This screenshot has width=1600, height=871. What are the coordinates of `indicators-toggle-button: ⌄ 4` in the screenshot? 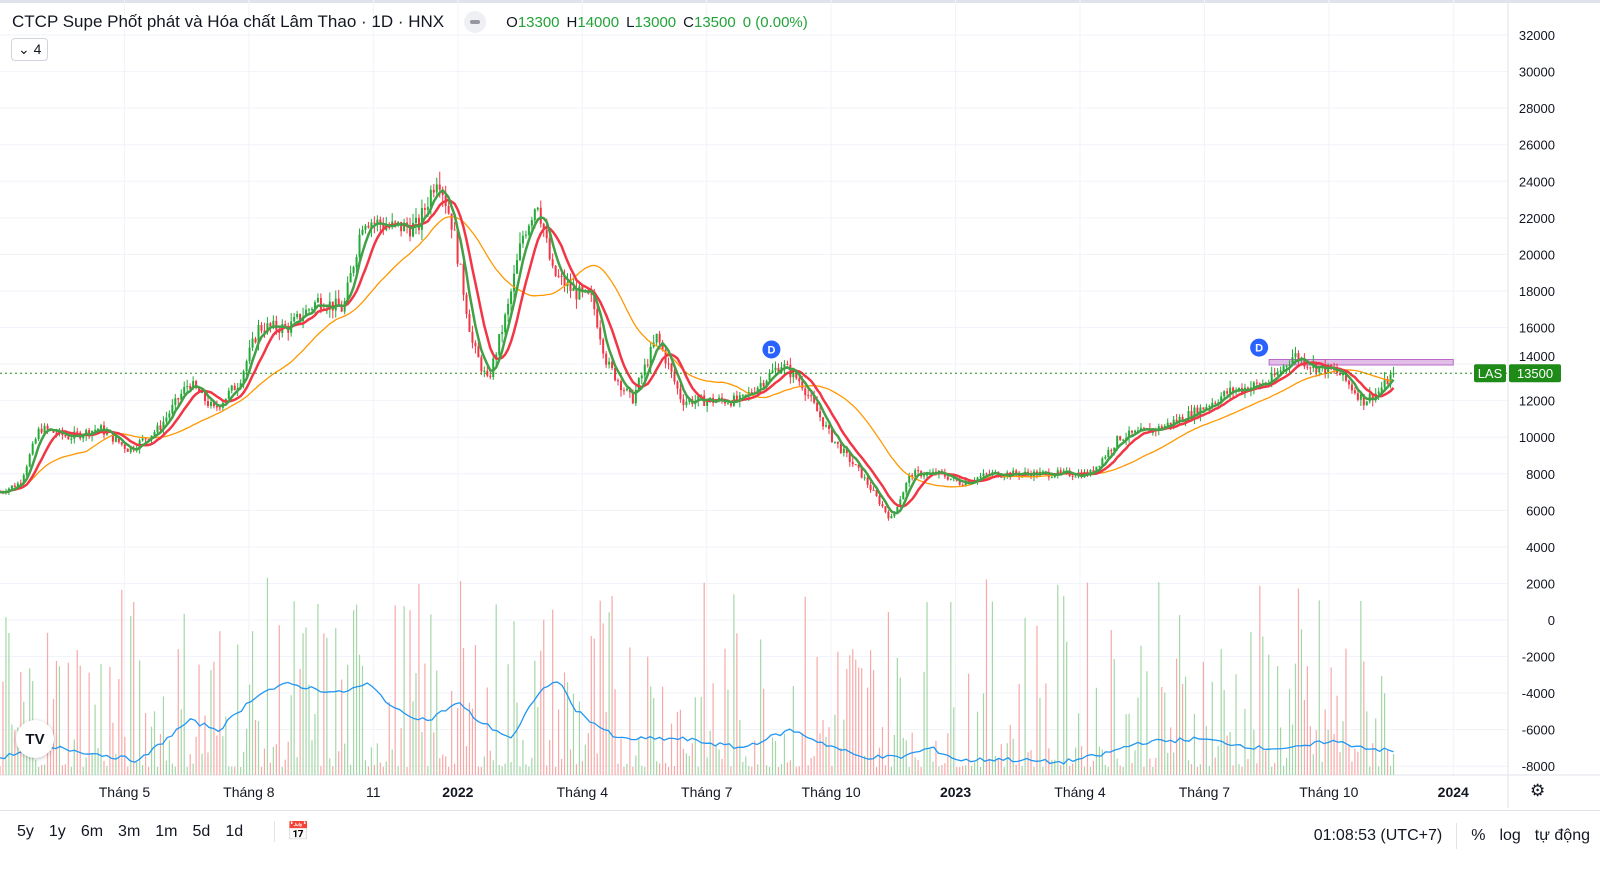 It's located at (30, 49).